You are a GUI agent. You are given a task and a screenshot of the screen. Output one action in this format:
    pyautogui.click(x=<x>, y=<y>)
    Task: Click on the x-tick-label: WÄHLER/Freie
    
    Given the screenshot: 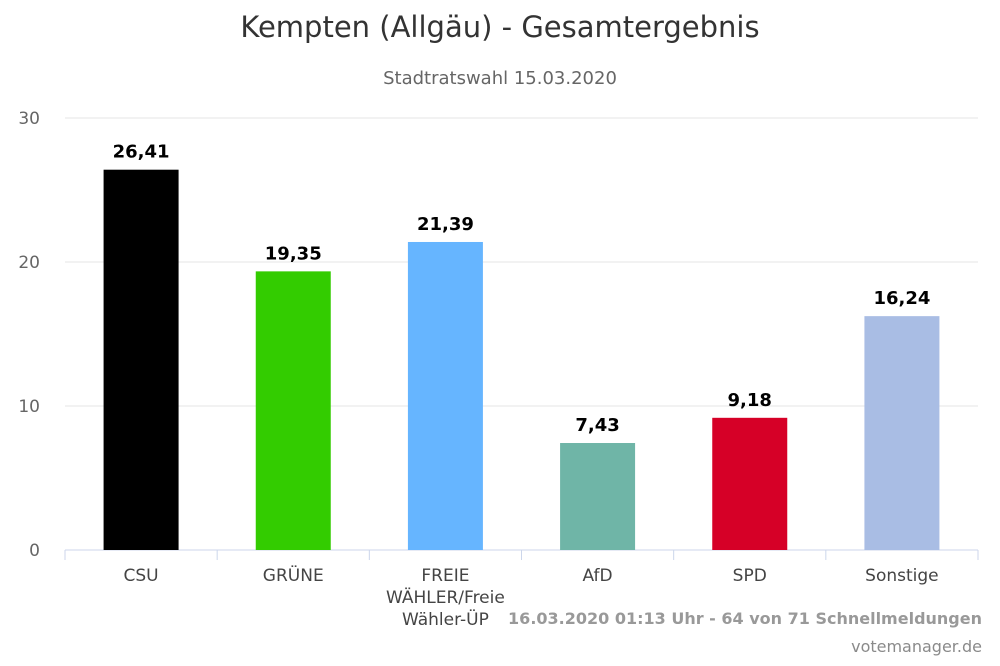 What is the action you would take?
    pyautogui.click(x=445, y=597)
    